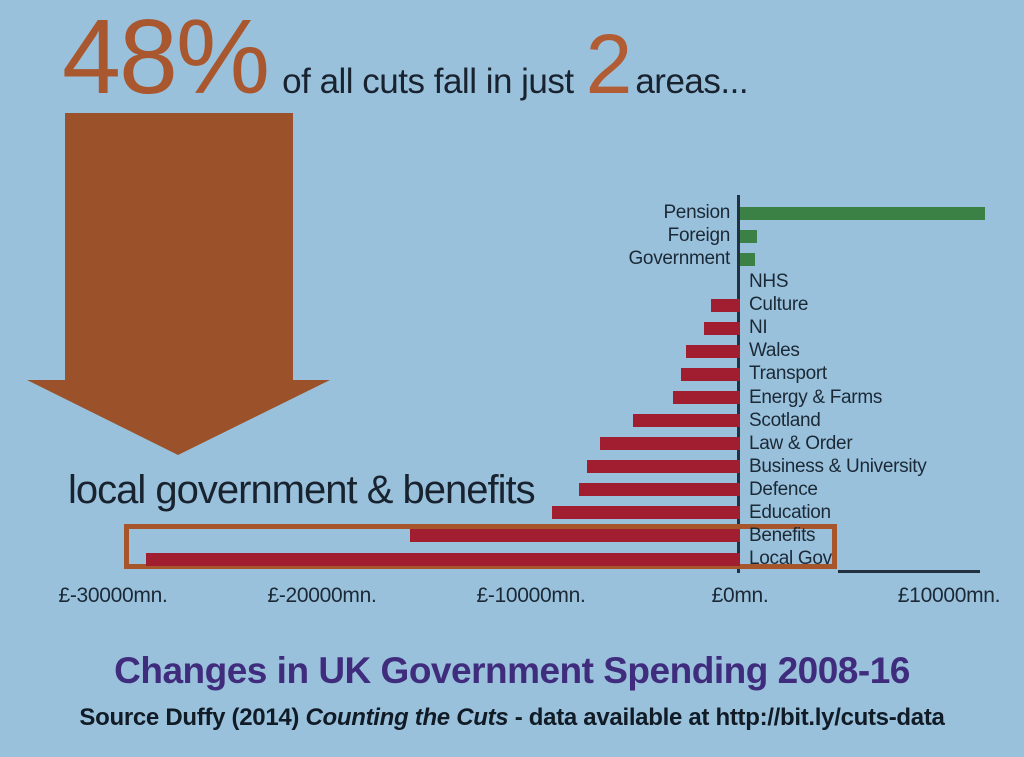  Describe the element at coordinates (428, 81) in the screenshot. I see `headline-text: of all cuts fall in just` at that location.